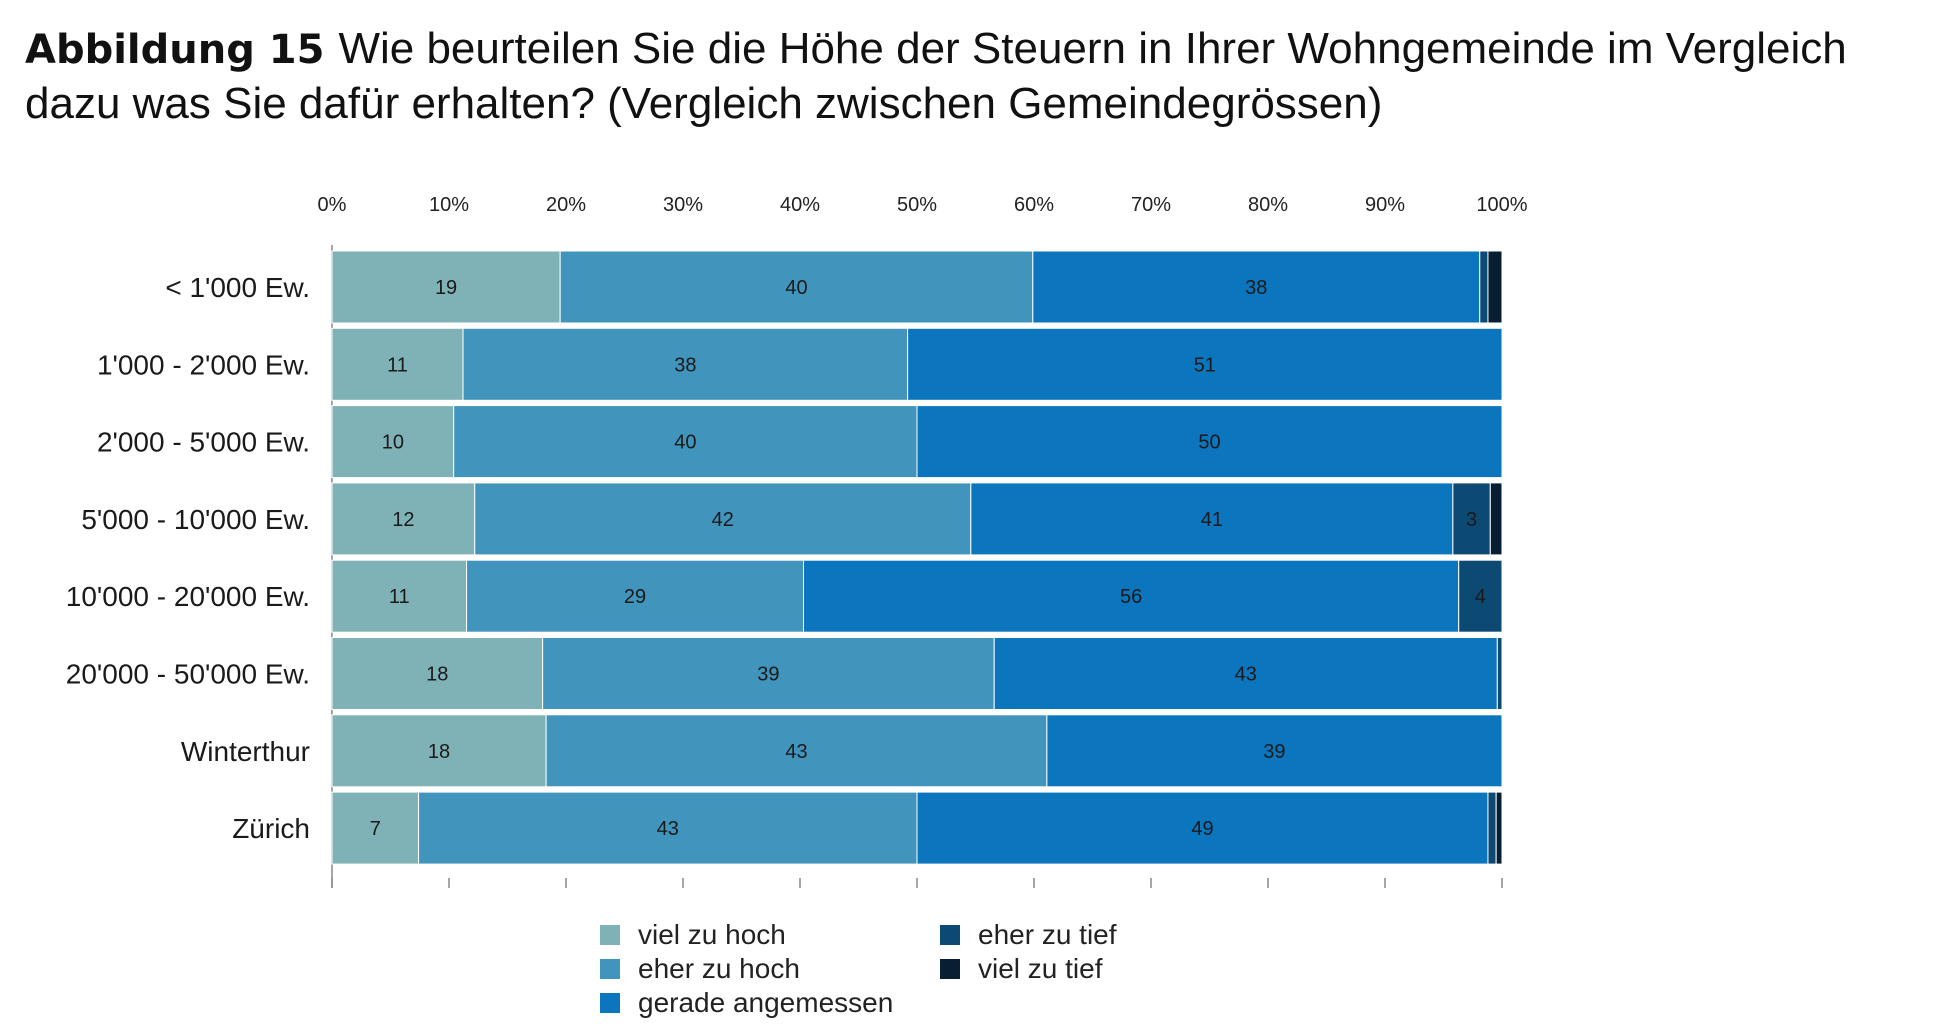 The width and height of the screenshot is (1940, 1036). I want to click on legend-item: gerade angemessen, so click(746, 1003).